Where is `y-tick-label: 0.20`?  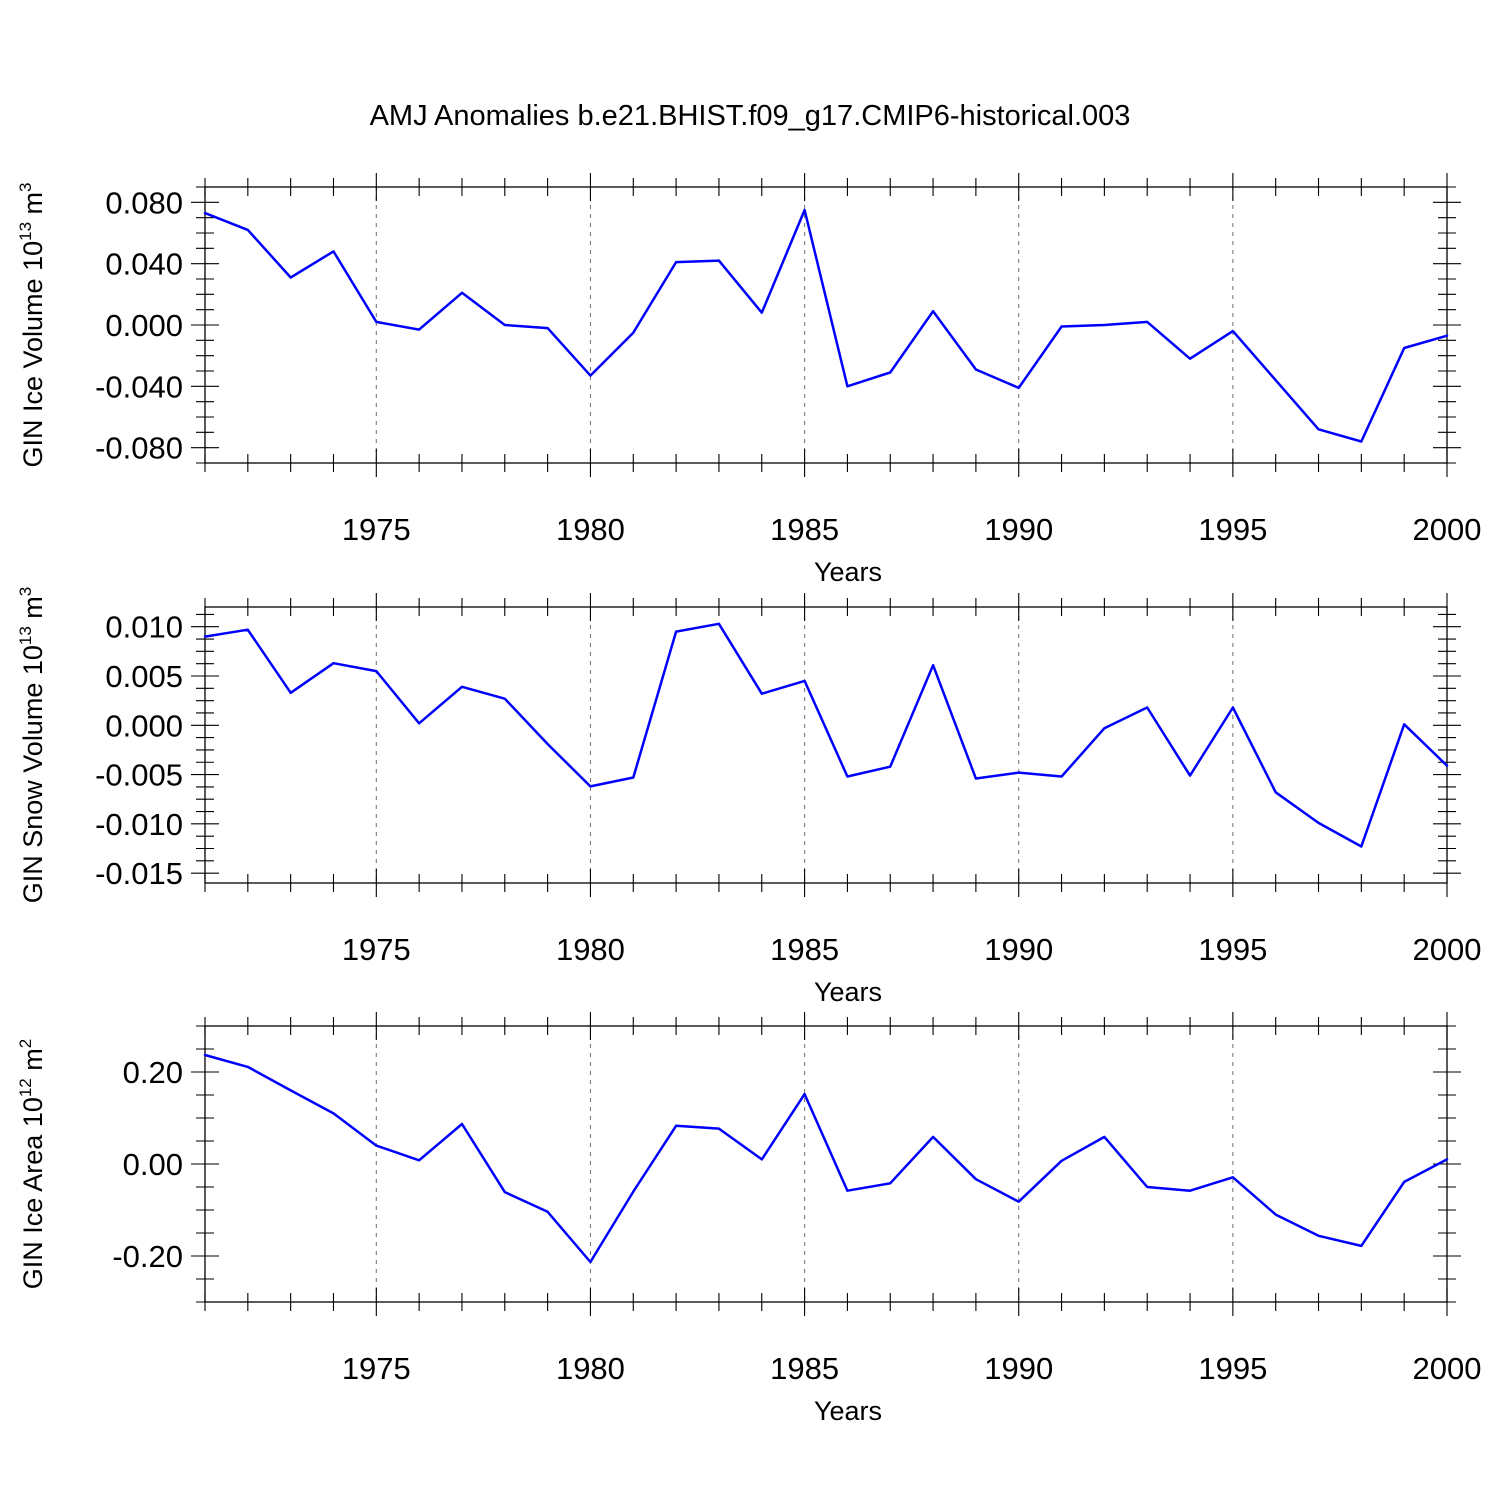
y-tick-label: 0.20 is located at coordinates (153, 1072).